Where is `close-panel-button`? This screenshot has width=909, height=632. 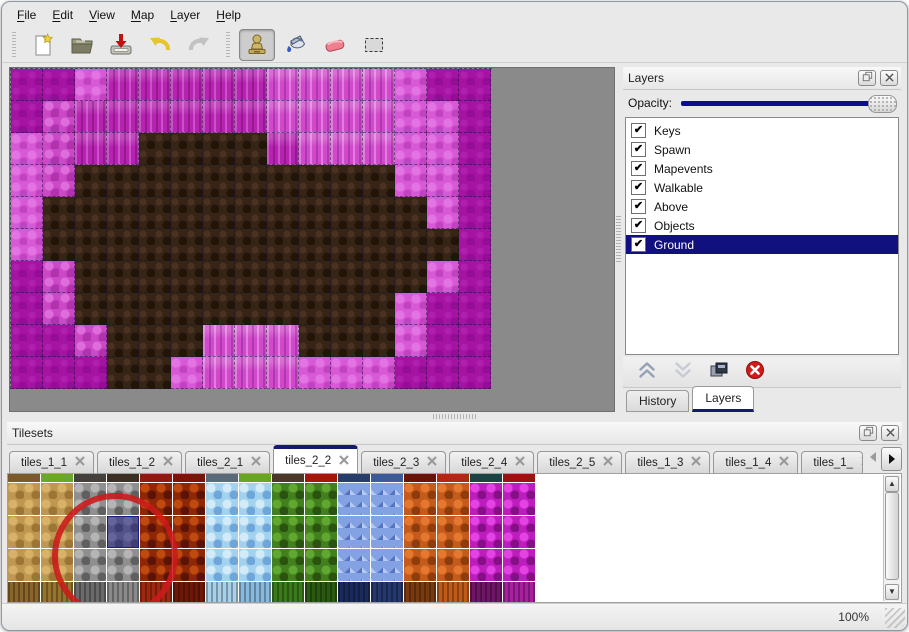
close-panel-button is located at coordinates (890, 433).